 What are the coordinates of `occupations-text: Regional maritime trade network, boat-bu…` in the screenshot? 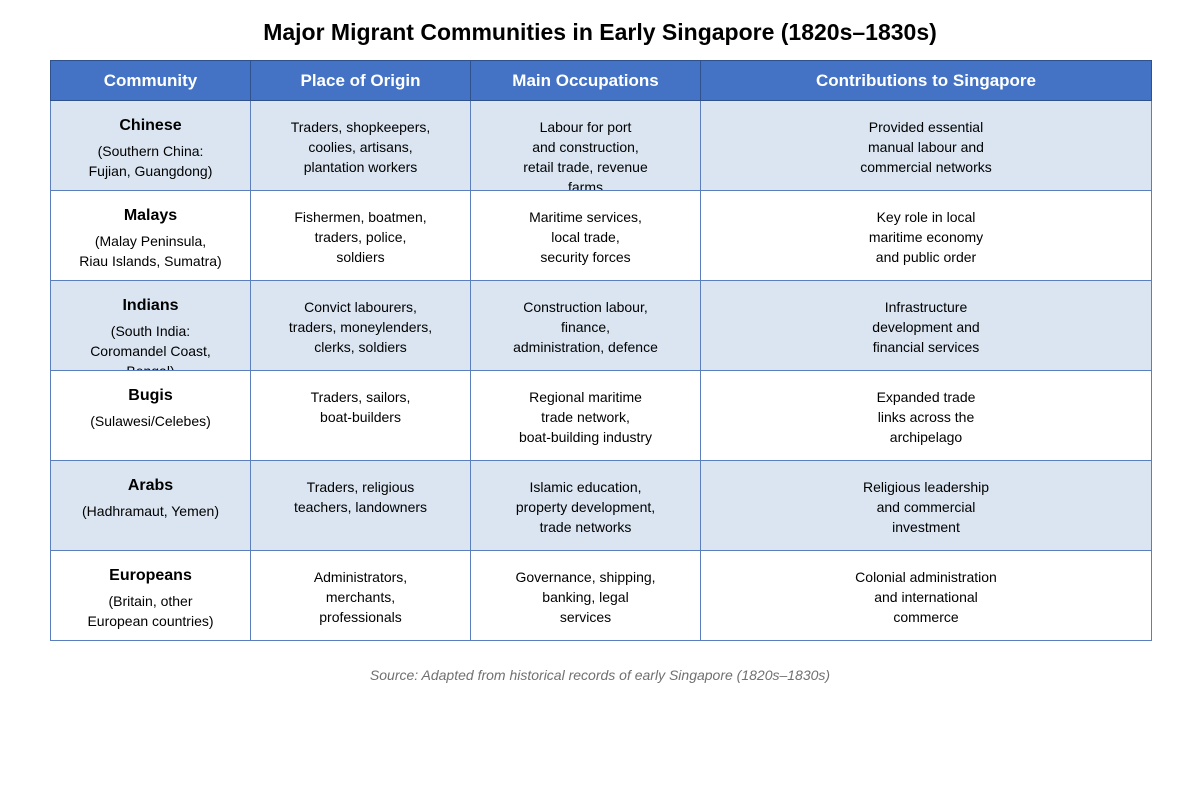 It's located at (585, 417).